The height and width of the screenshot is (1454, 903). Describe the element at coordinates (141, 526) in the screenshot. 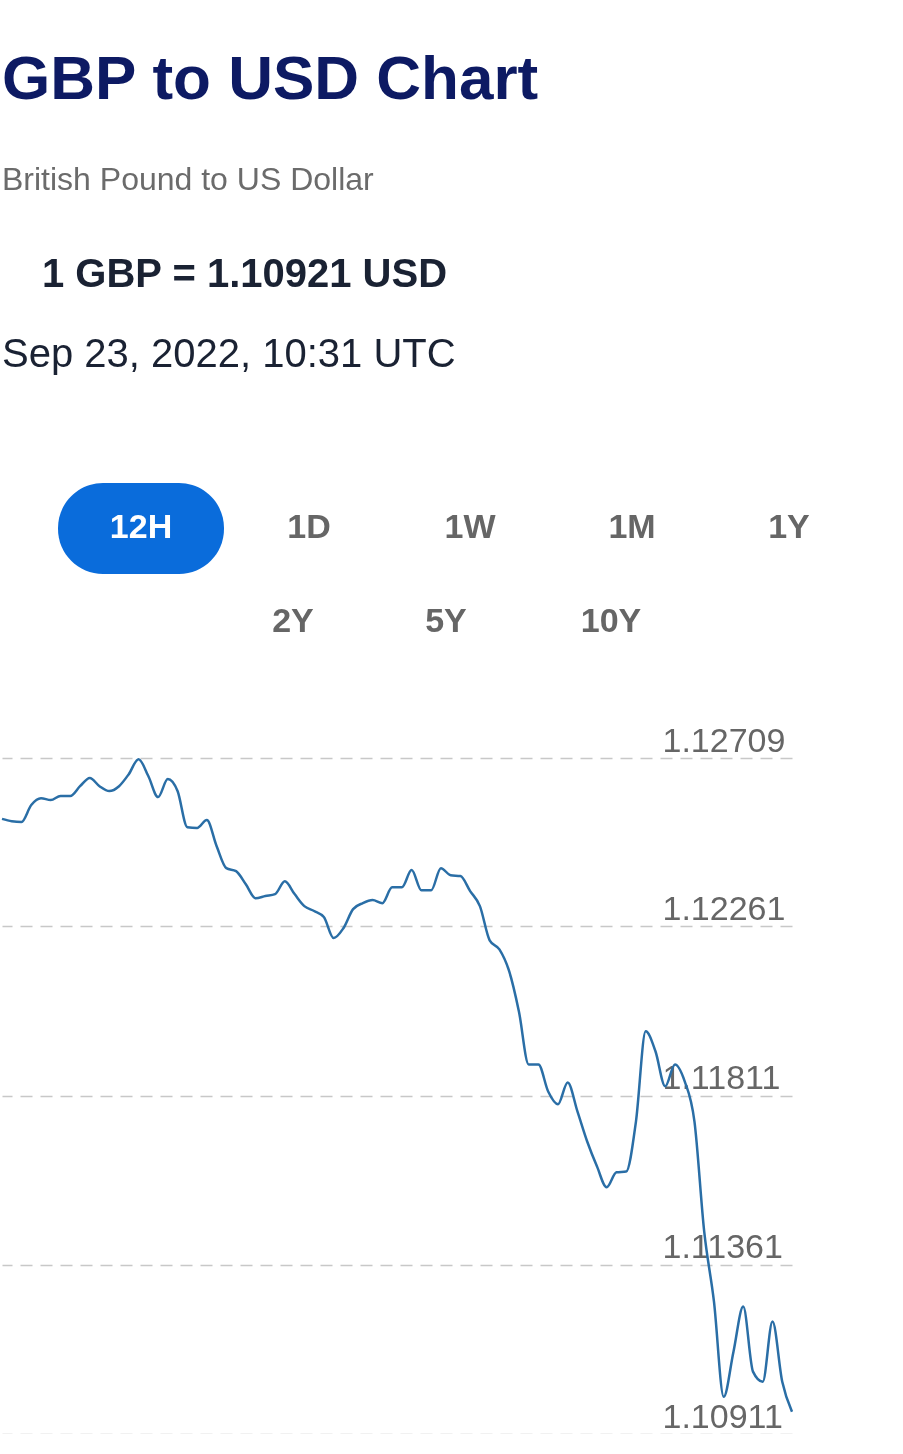

I see `text: 12H` at that location.